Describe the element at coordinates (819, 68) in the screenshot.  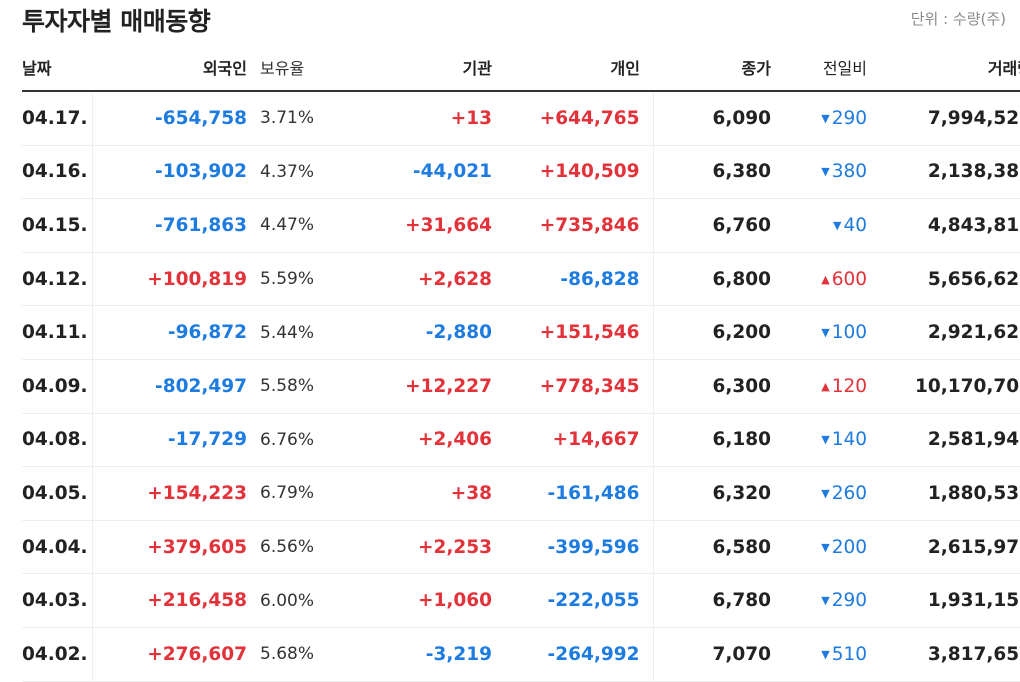
I see `col-change: 전일비` at that location.